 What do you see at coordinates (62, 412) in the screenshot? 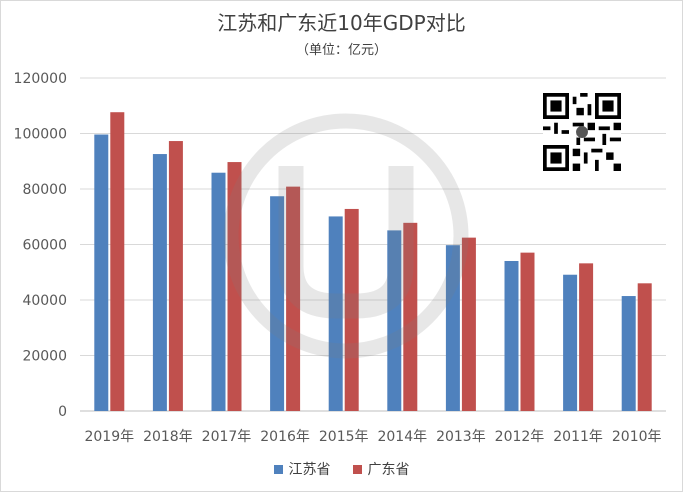
I see `y-tick-label: 0` at bounding box center [62, 412].